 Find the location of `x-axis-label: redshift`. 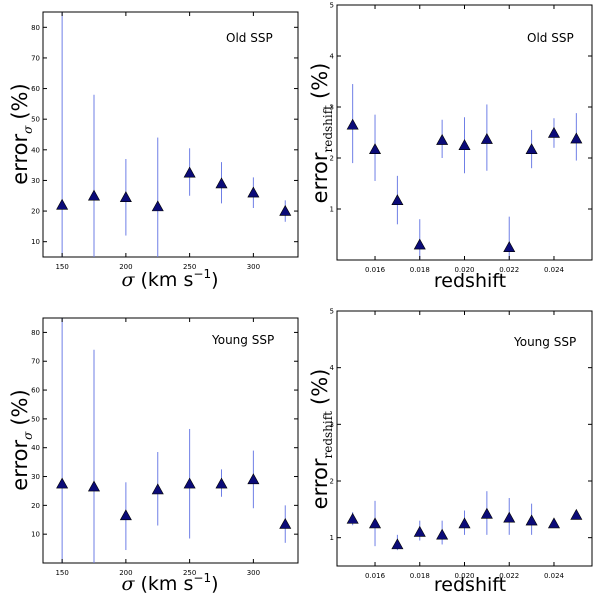

x-axis-label: redshift is located at coordinates (470, 584).